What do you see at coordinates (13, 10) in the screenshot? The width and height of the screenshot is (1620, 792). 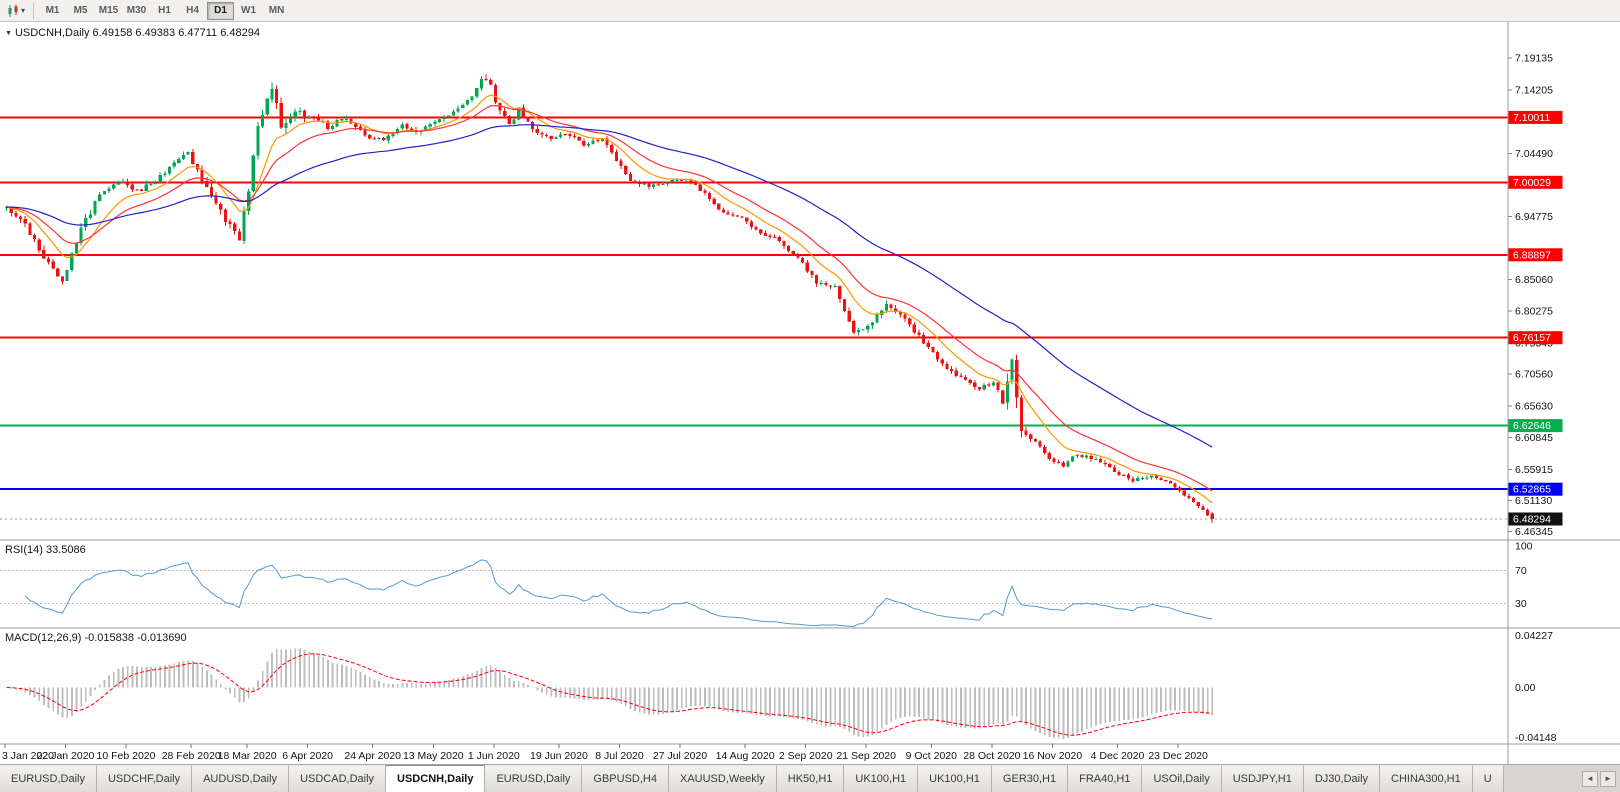 I see `candlestick-chart-icon` at bounding box center [13, 10].